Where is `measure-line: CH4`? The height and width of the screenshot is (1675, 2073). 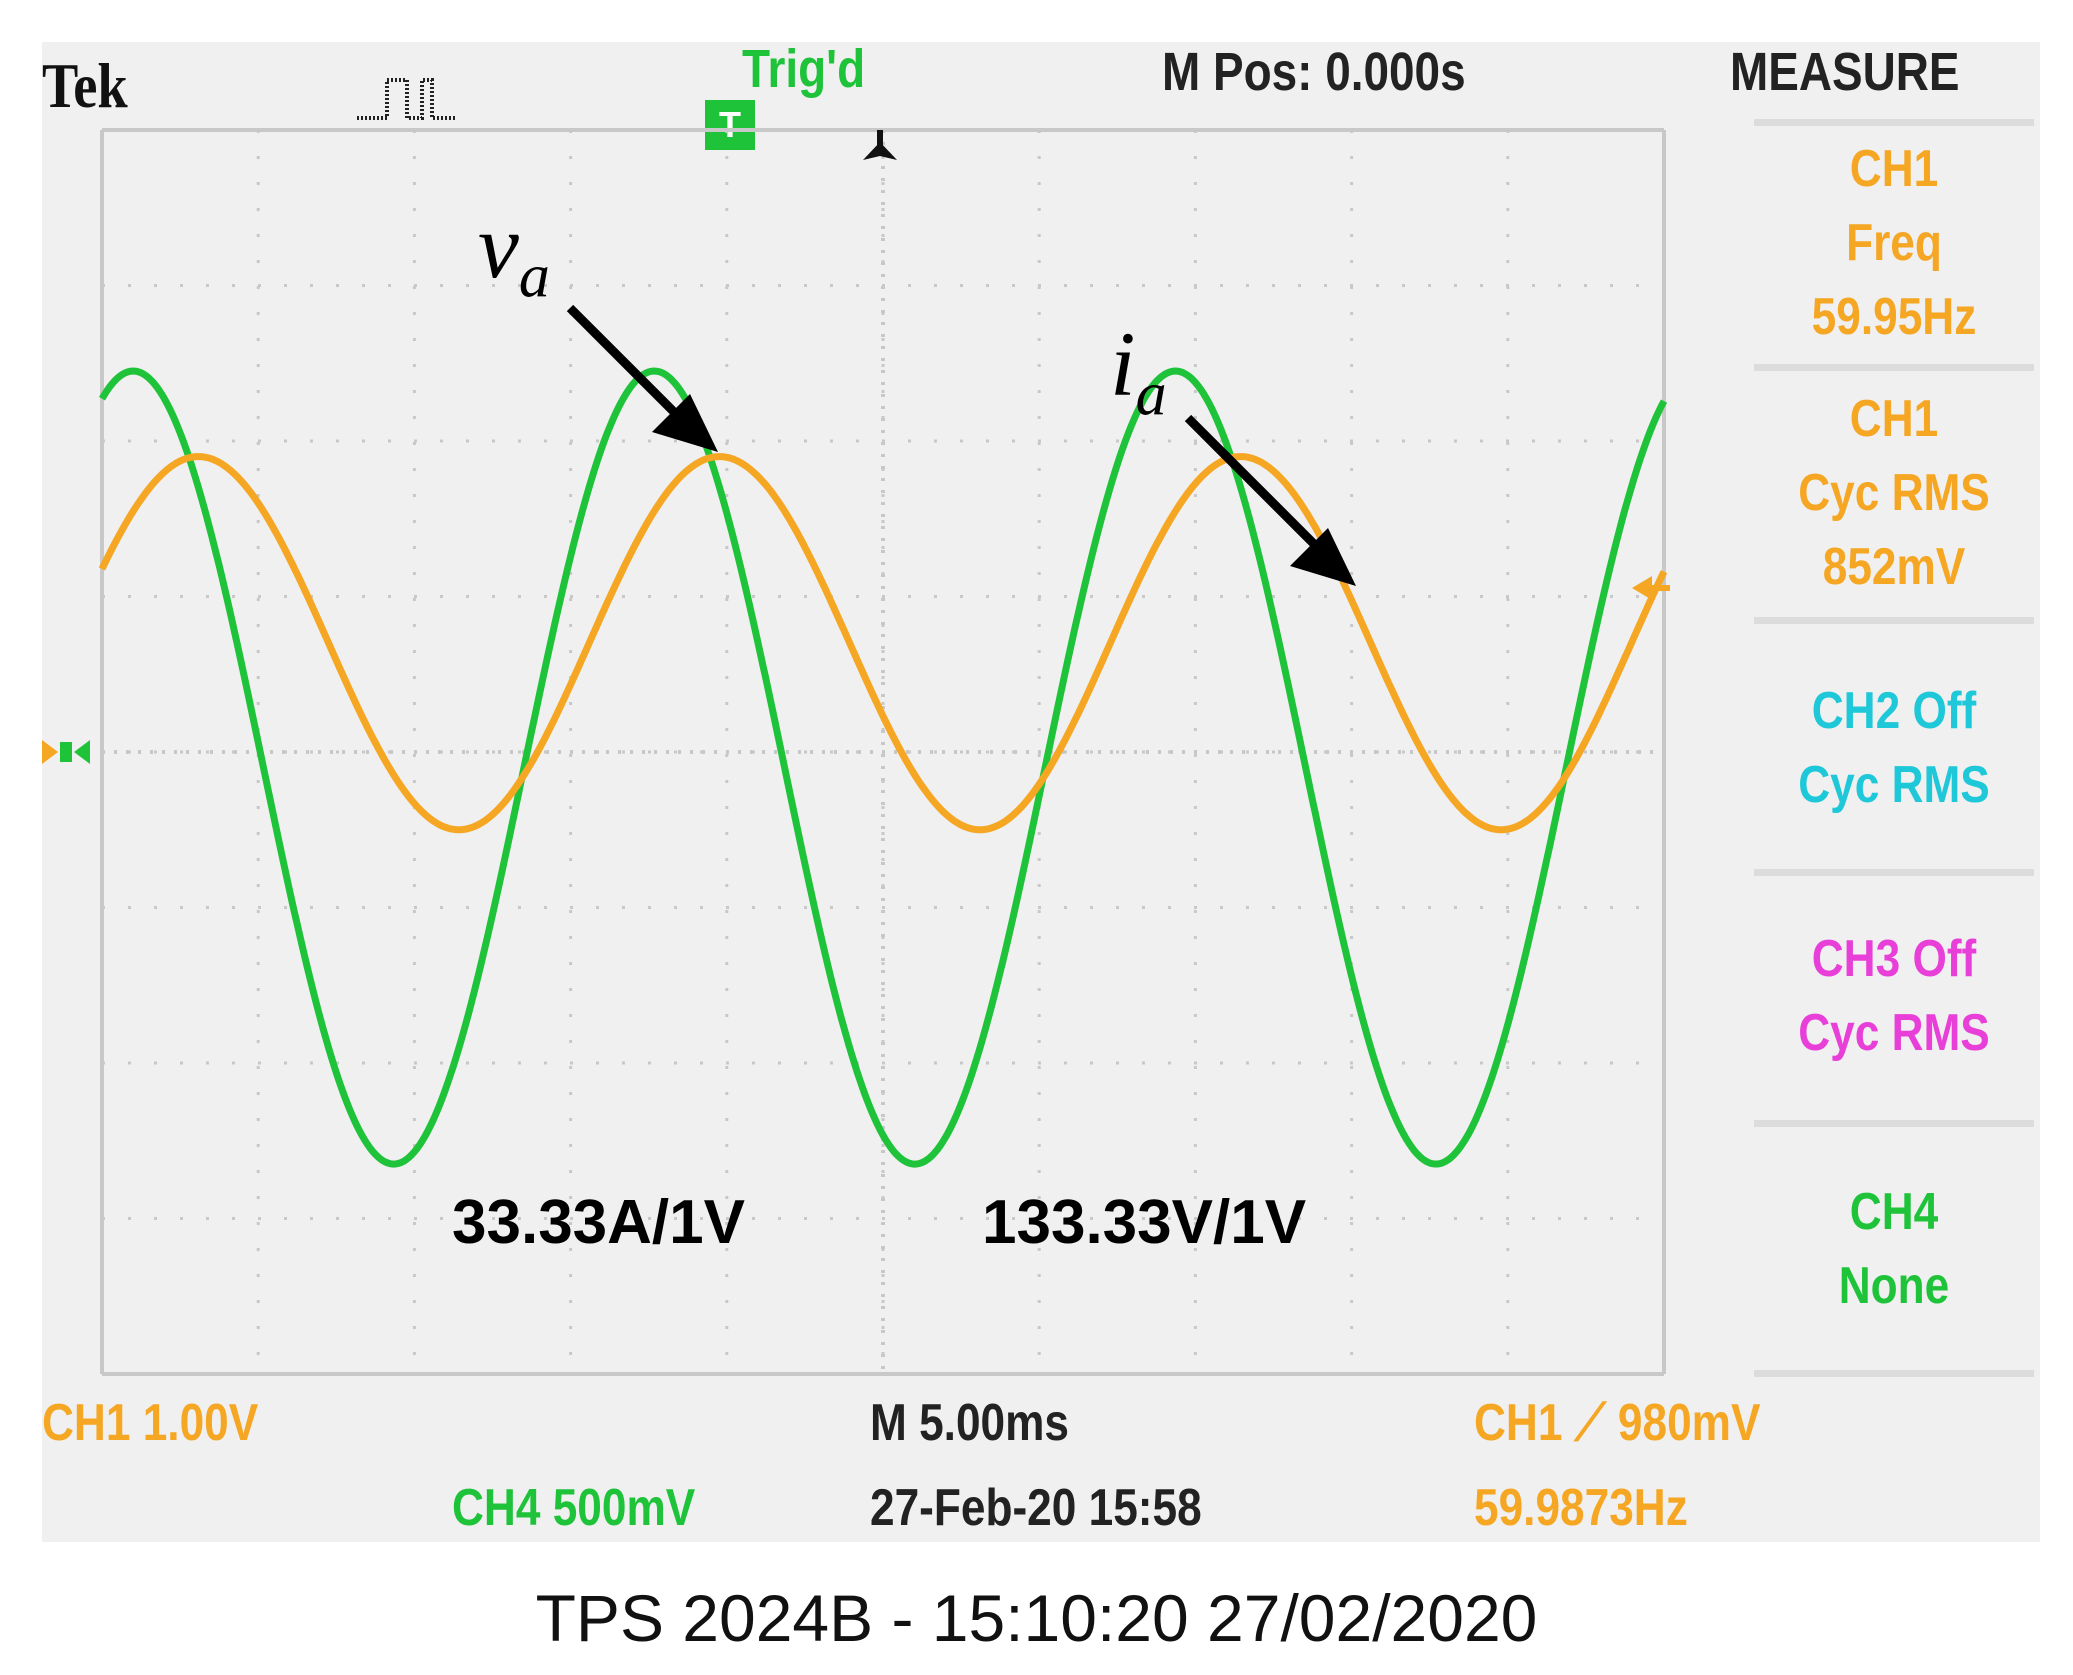 measure-line: CH4 is located at coordinates (1894, 1212).